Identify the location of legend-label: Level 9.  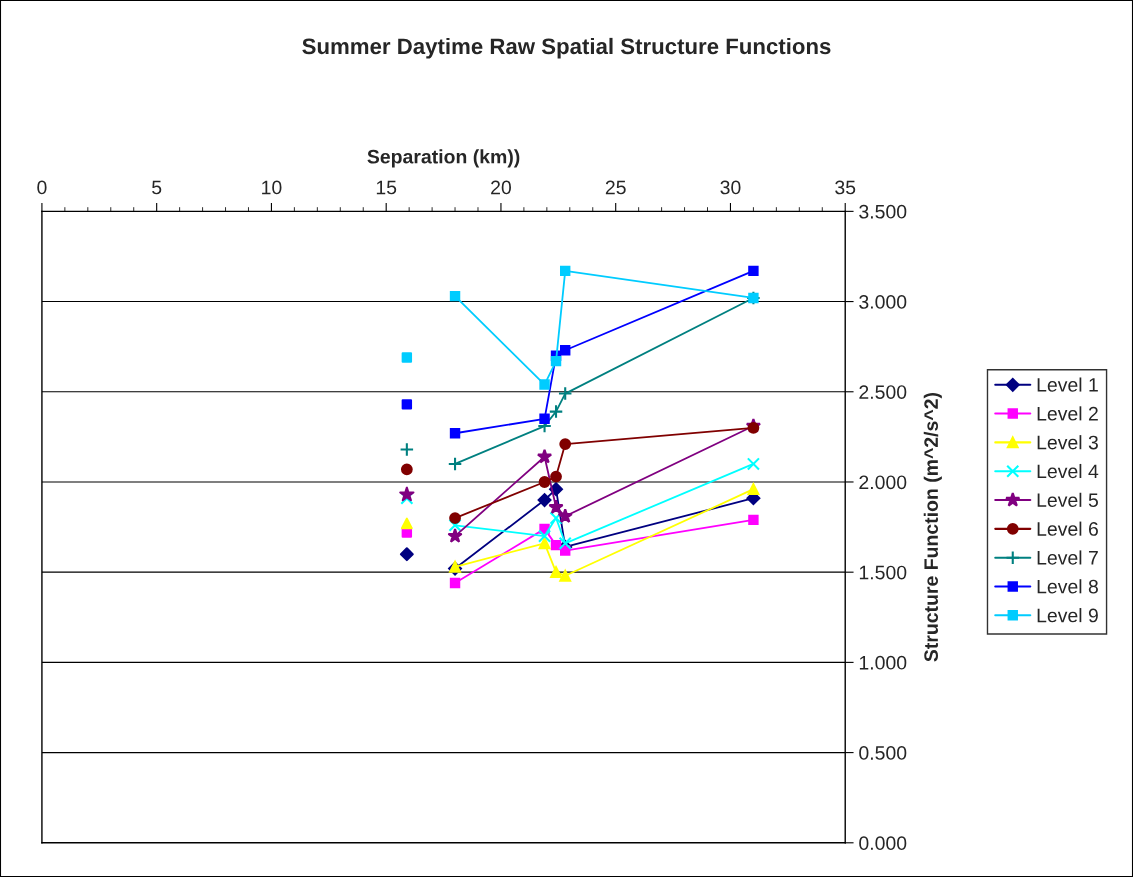
(1067, 615).